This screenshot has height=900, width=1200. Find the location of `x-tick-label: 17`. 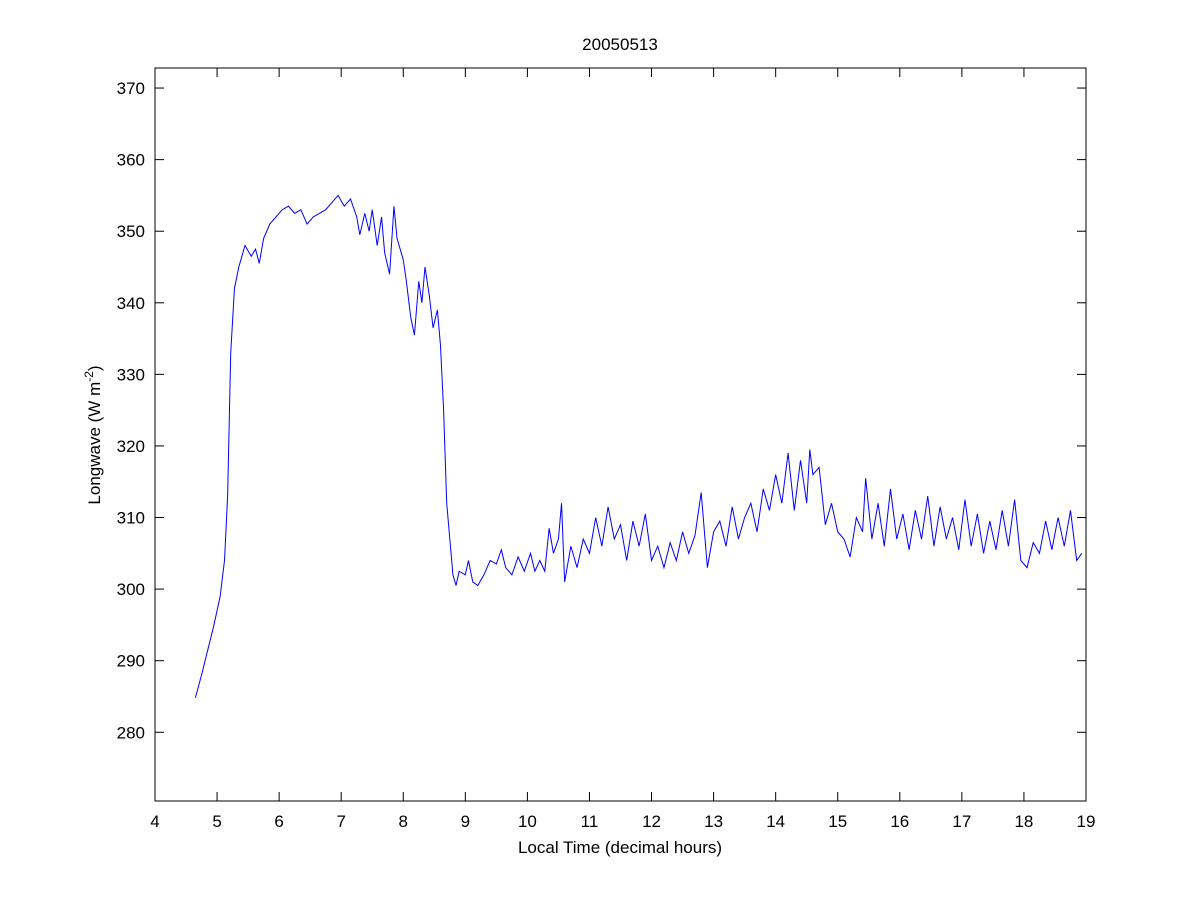

x-tick-label: 17 is located at coordinates (961, 821).